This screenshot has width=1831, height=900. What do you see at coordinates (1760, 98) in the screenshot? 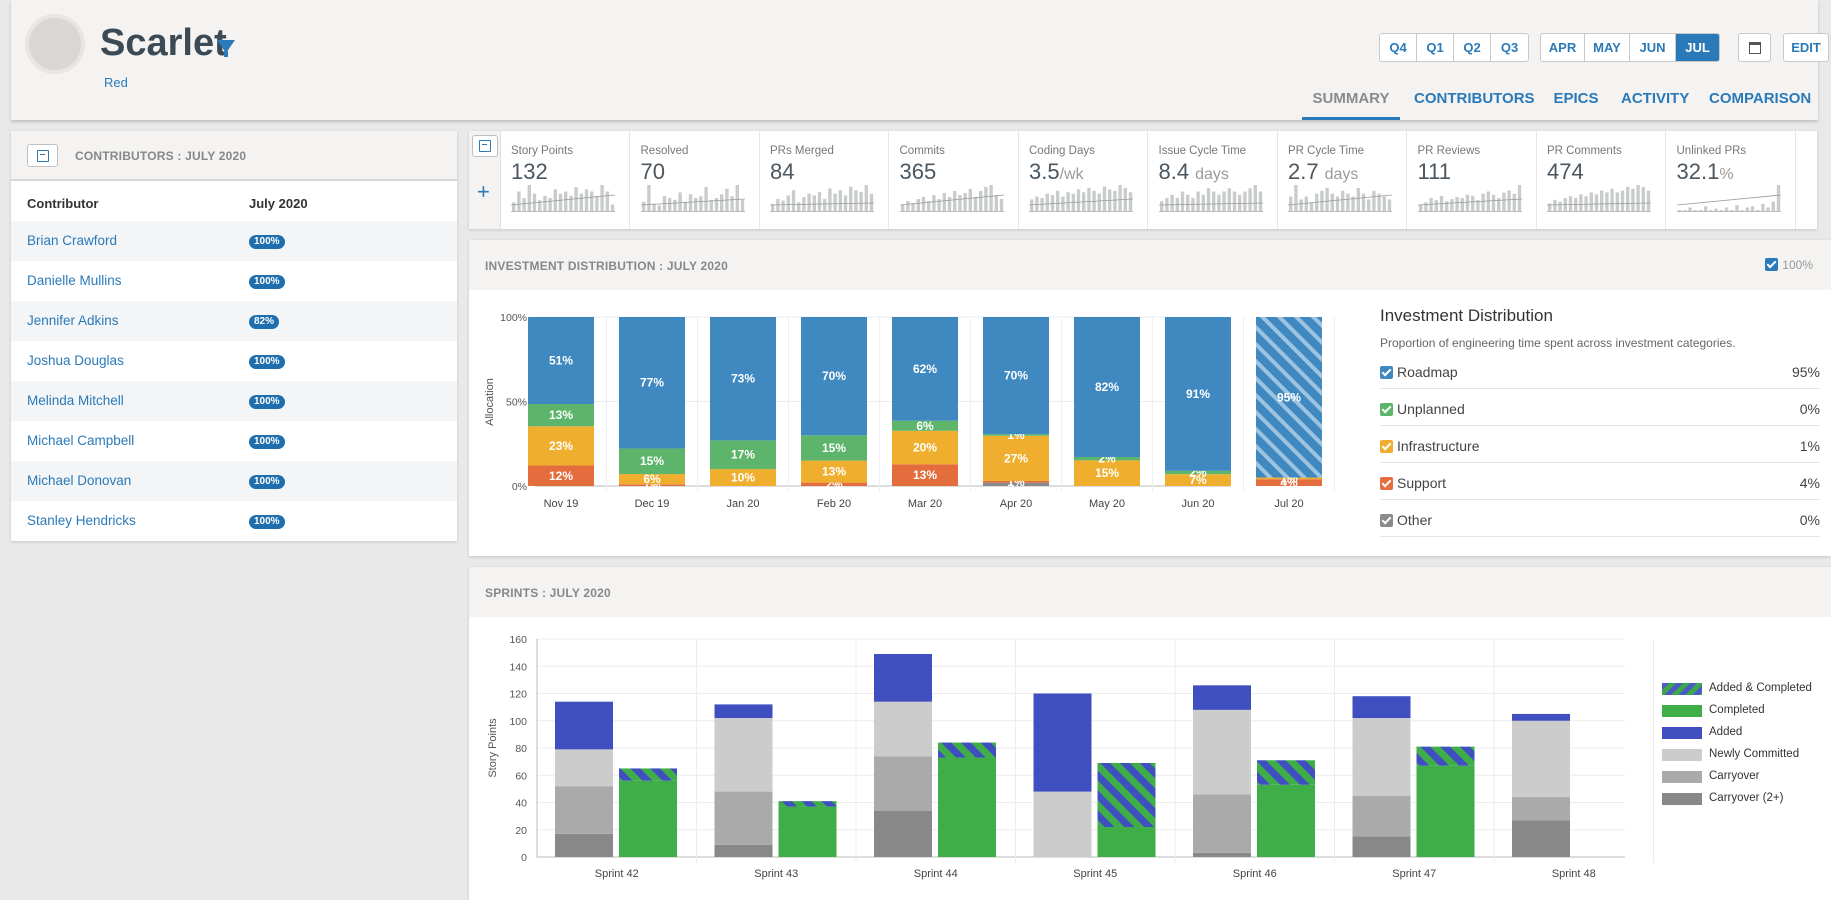
I see `tab-comparison: COMPARISON` at bounding box center [1760, 98].